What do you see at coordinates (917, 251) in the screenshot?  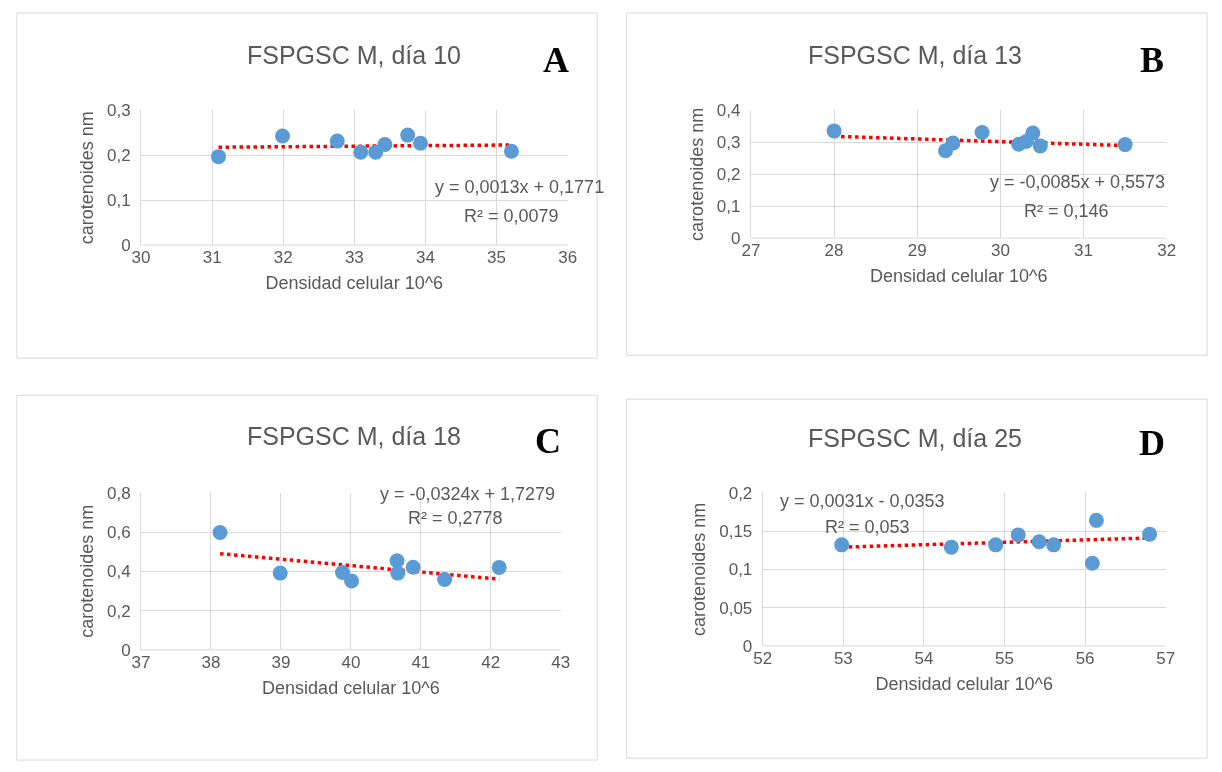 I see `x-tick-label: 29` at bounding box center [917, 251].